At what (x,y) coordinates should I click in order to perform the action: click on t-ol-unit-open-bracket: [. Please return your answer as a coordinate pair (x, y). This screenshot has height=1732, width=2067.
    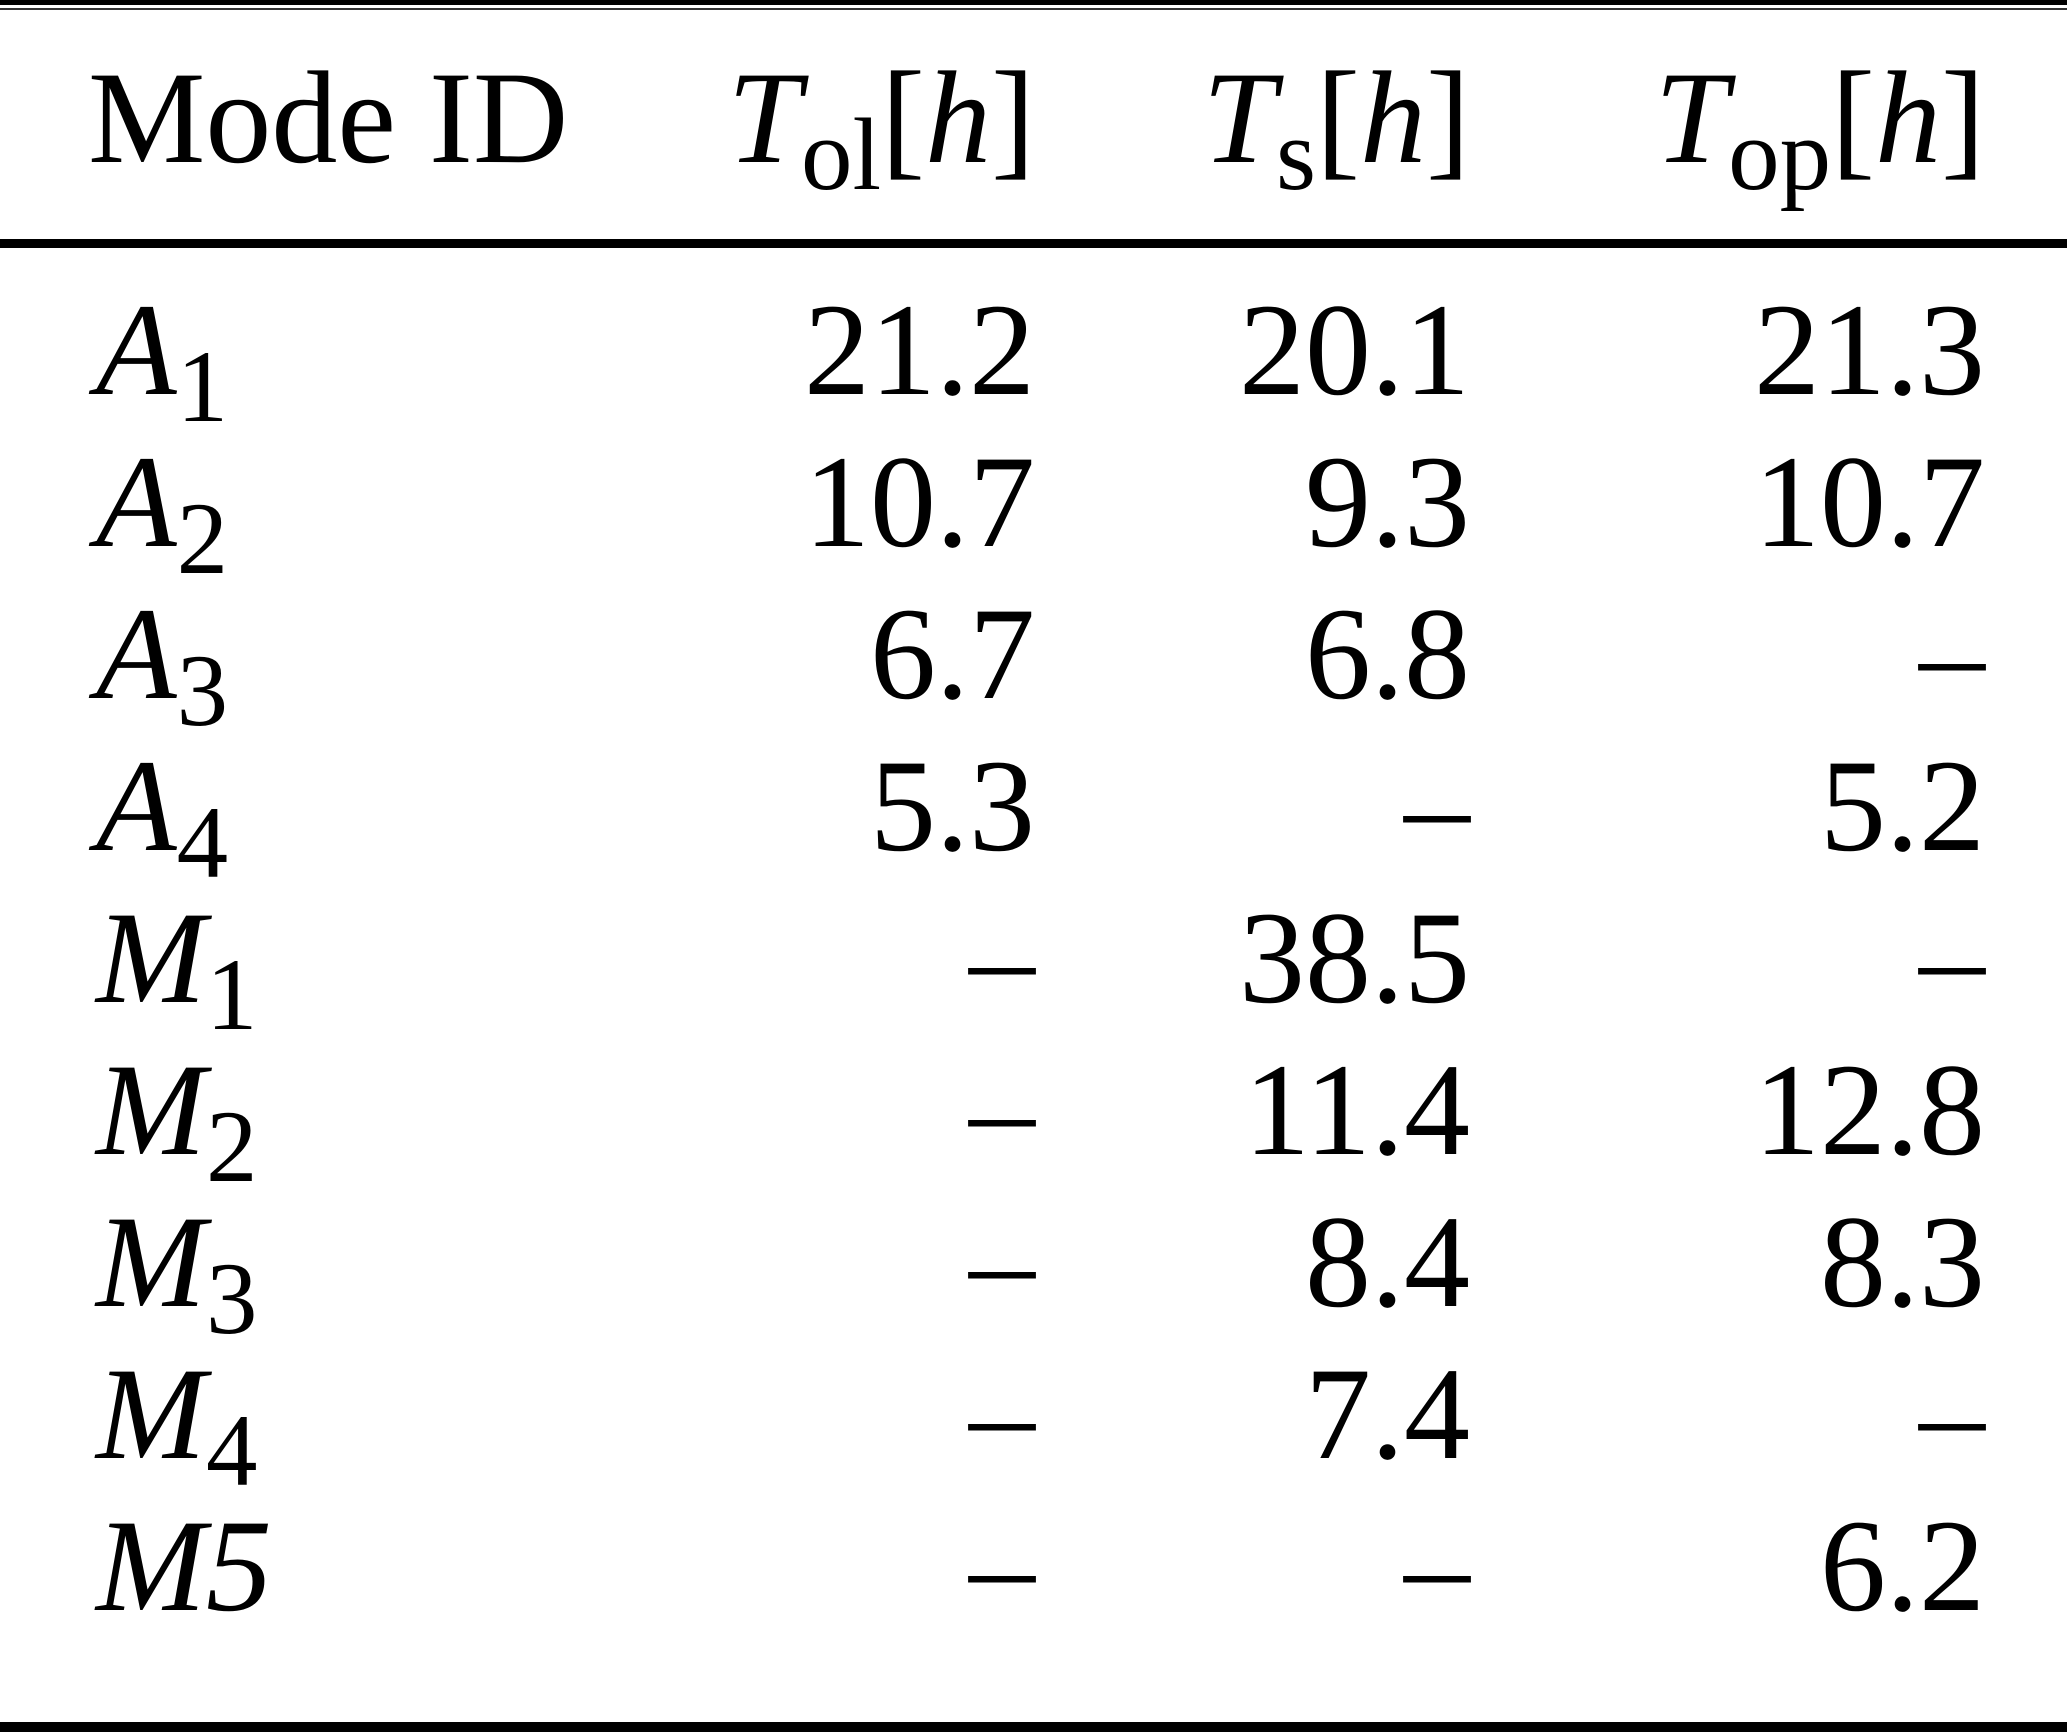
    Looking at the image, I should click on (903, 117).